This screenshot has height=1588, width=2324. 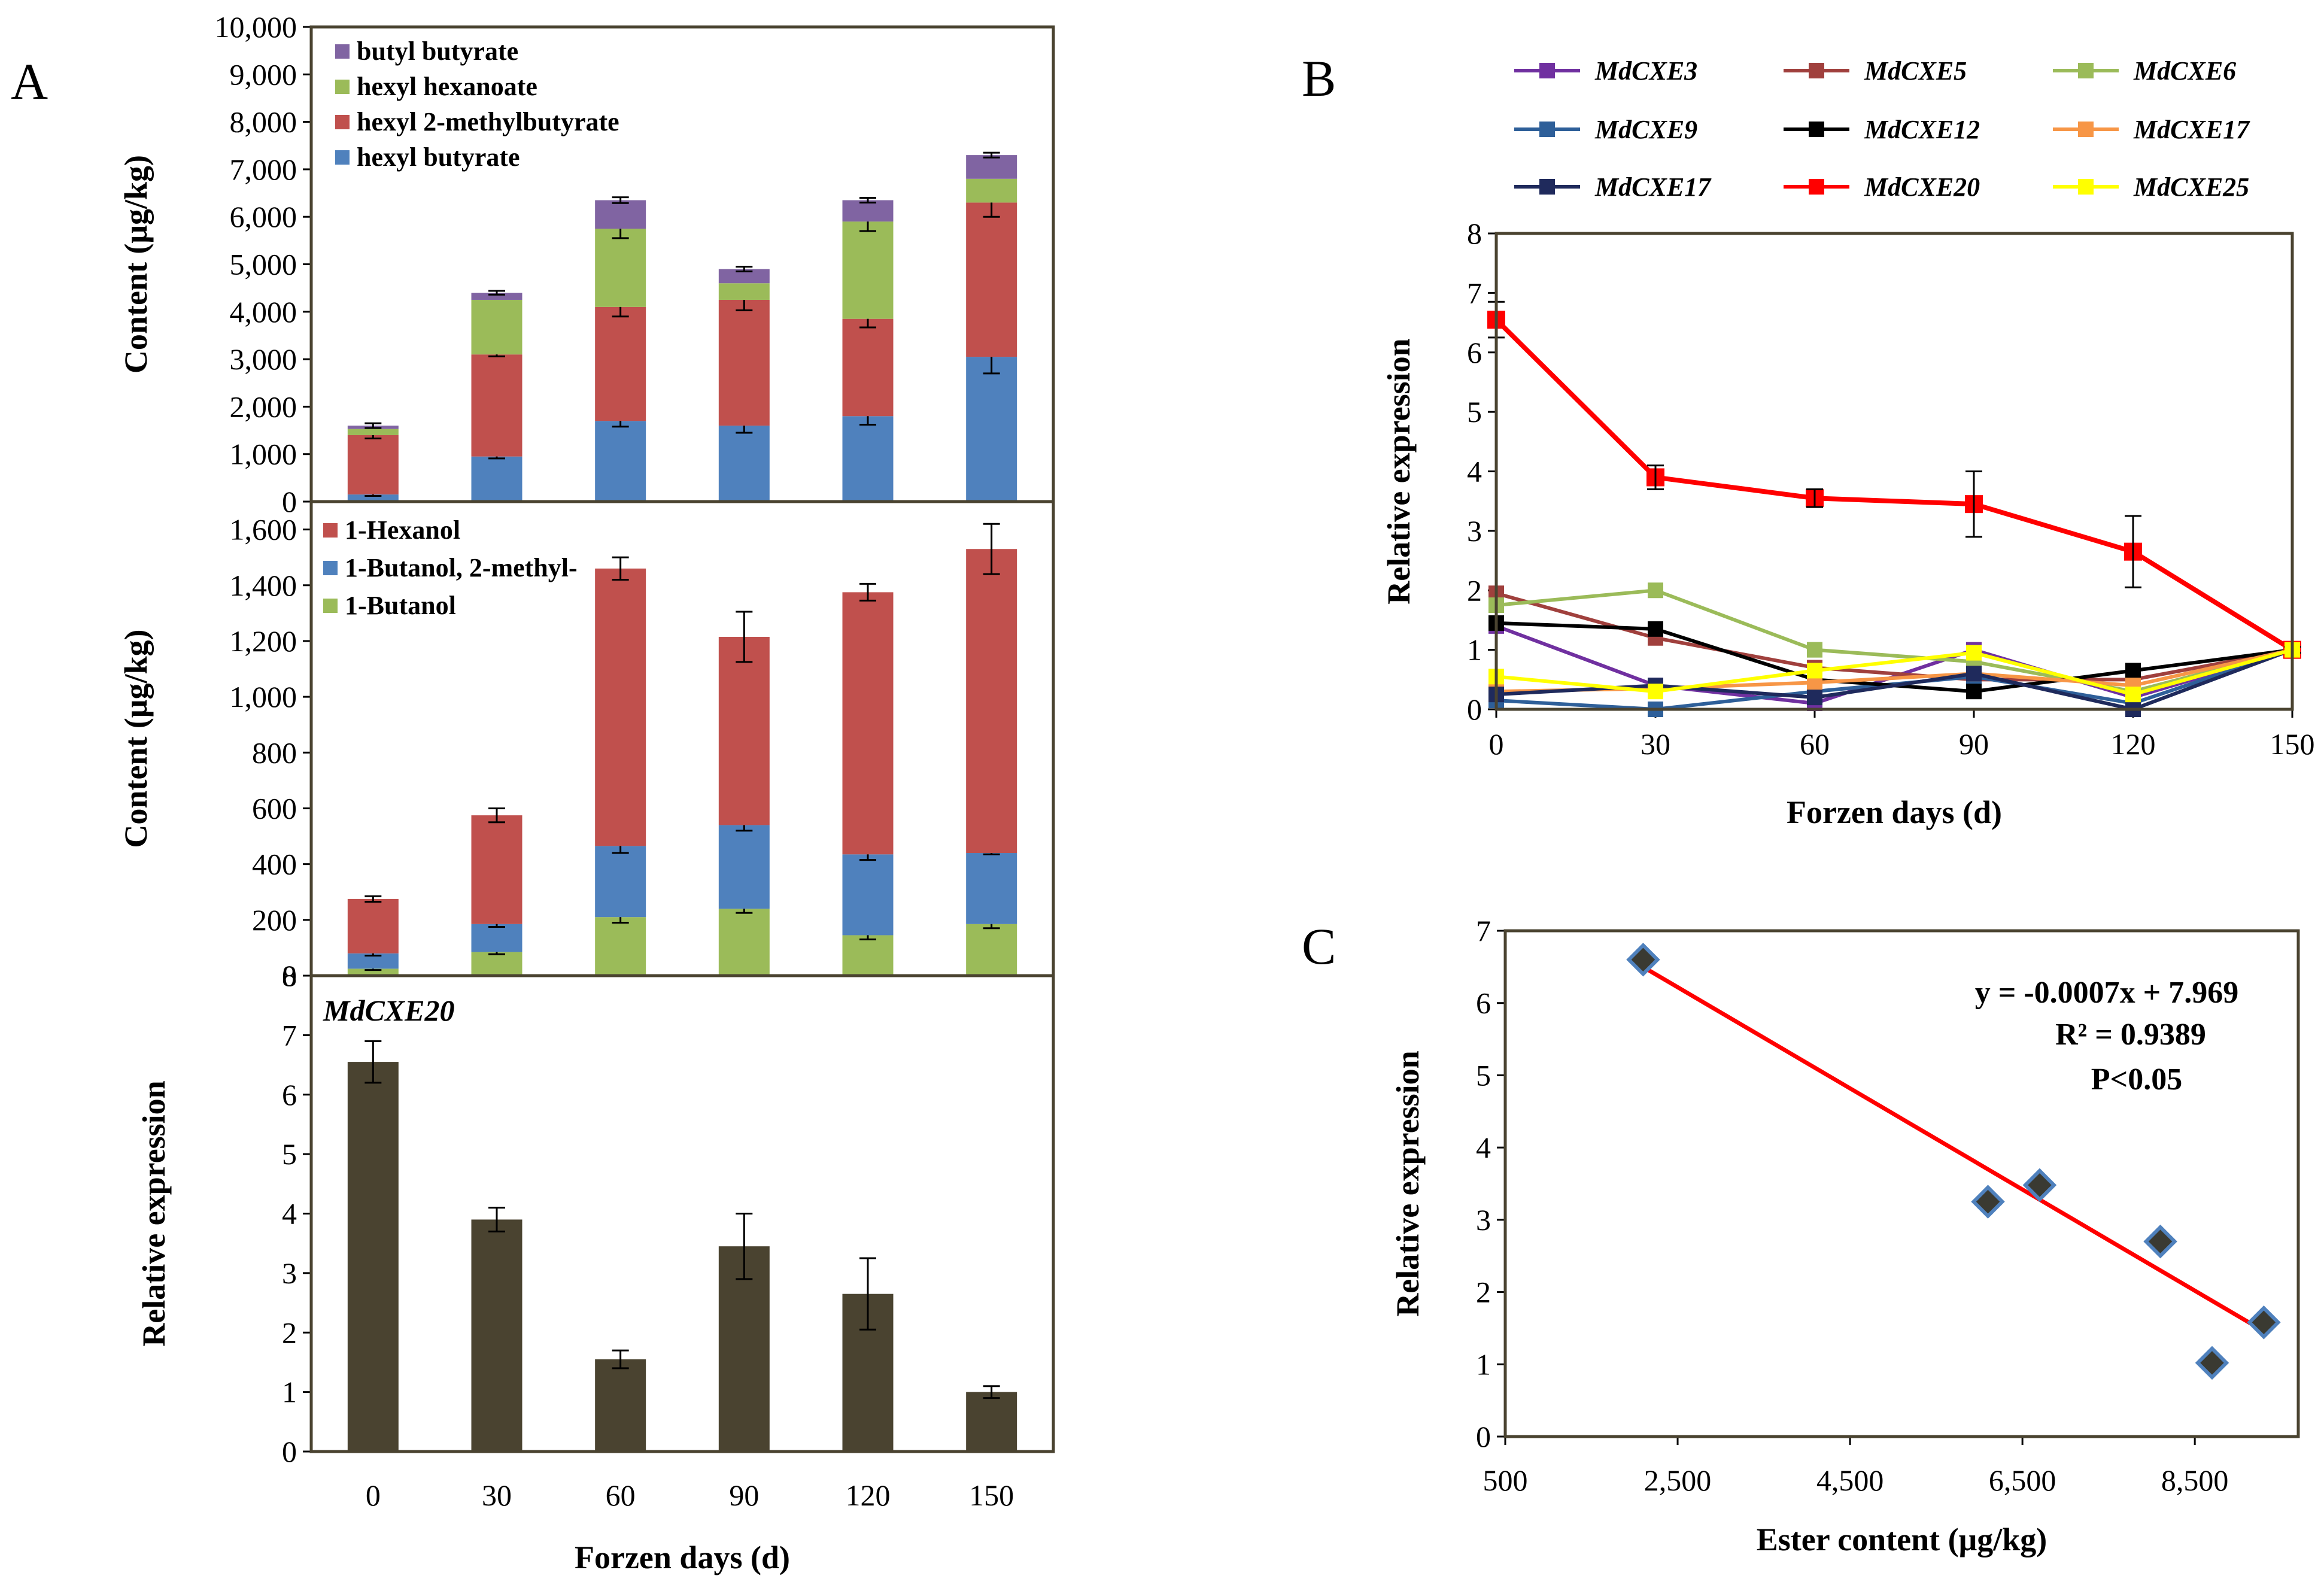 I want to click on A2-ytick-label: 1,200, so click(x=263, y=641).